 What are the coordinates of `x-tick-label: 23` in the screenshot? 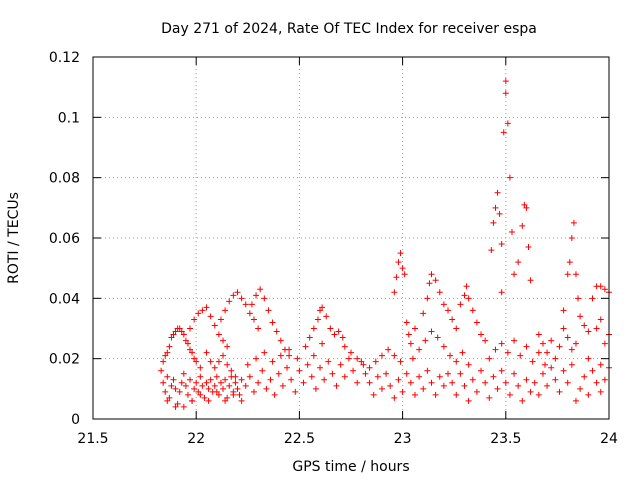 It's located at (403, 439).